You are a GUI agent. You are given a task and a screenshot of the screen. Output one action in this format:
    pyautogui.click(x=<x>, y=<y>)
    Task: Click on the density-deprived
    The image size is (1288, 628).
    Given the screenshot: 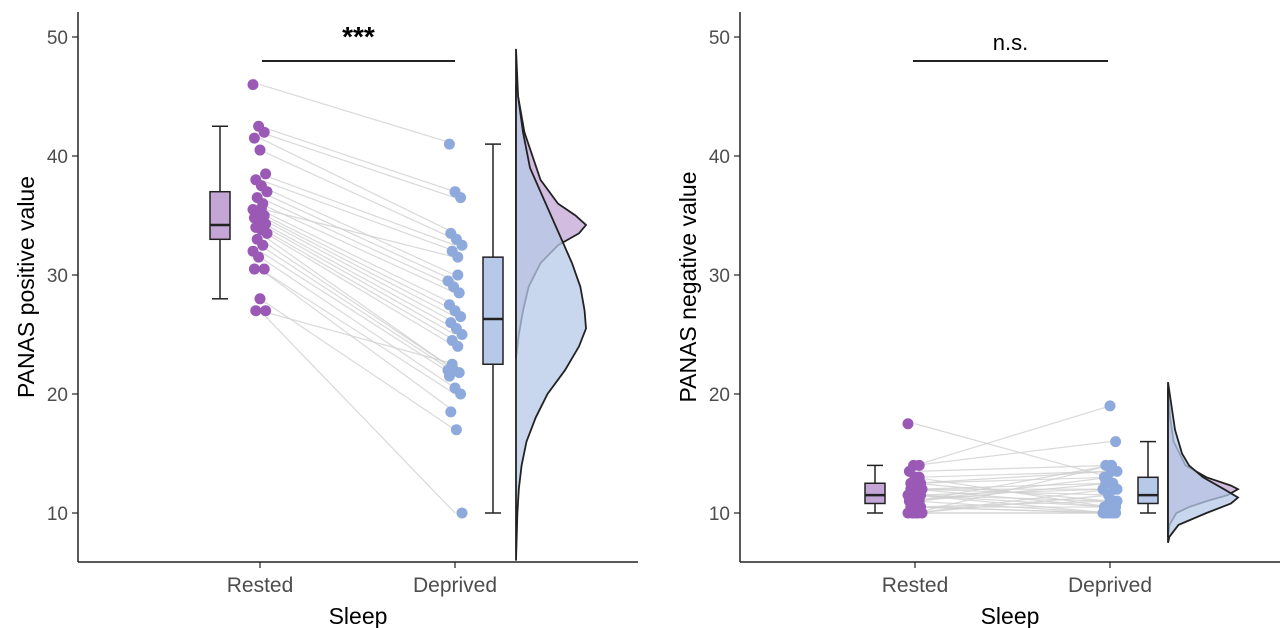 What is the action you would take?
    pyautogui.click(x=1203, y=462)
    